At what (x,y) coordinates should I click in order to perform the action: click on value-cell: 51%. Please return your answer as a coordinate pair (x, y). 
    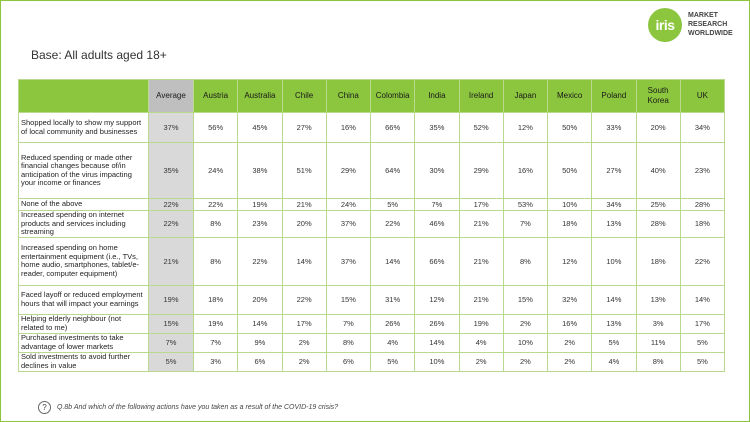
    Looking at the image, I should click on (304, 170).